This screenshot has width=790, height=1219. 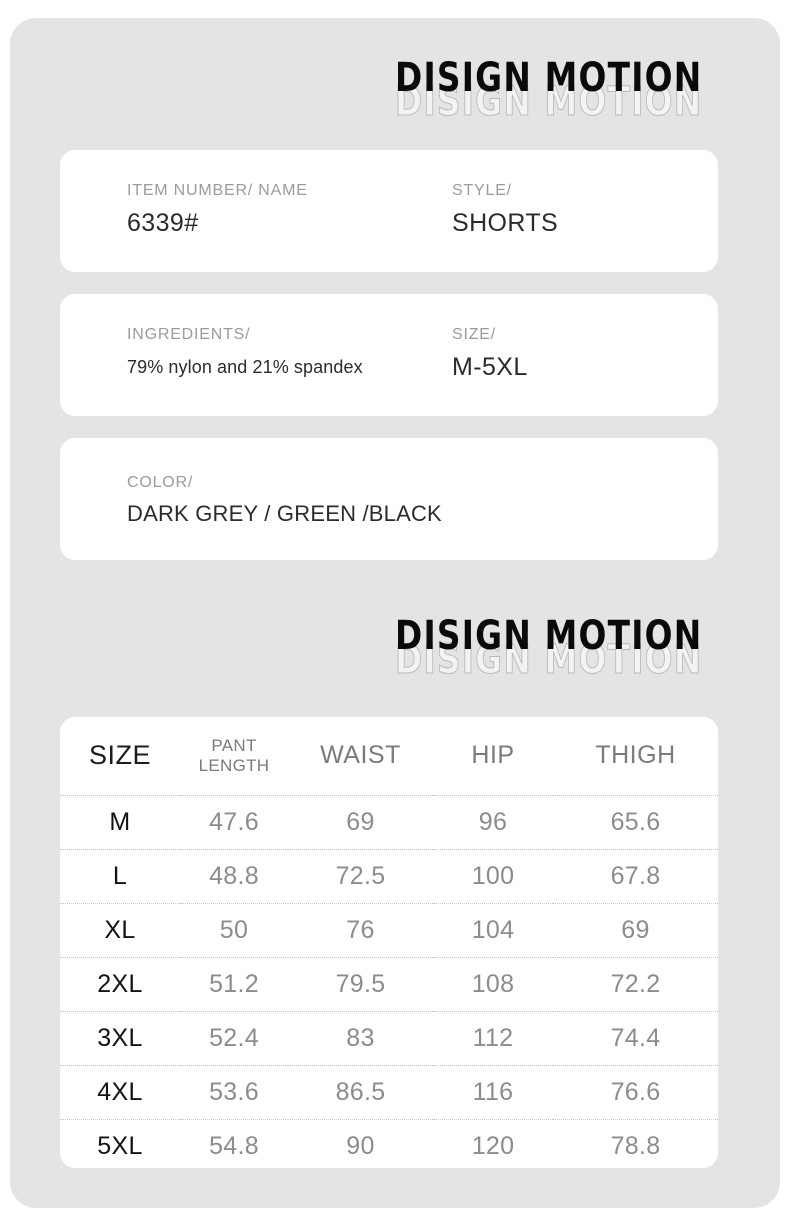 I want to click on table-row: XL 50 76 104 69, so click(x=389, y=929).